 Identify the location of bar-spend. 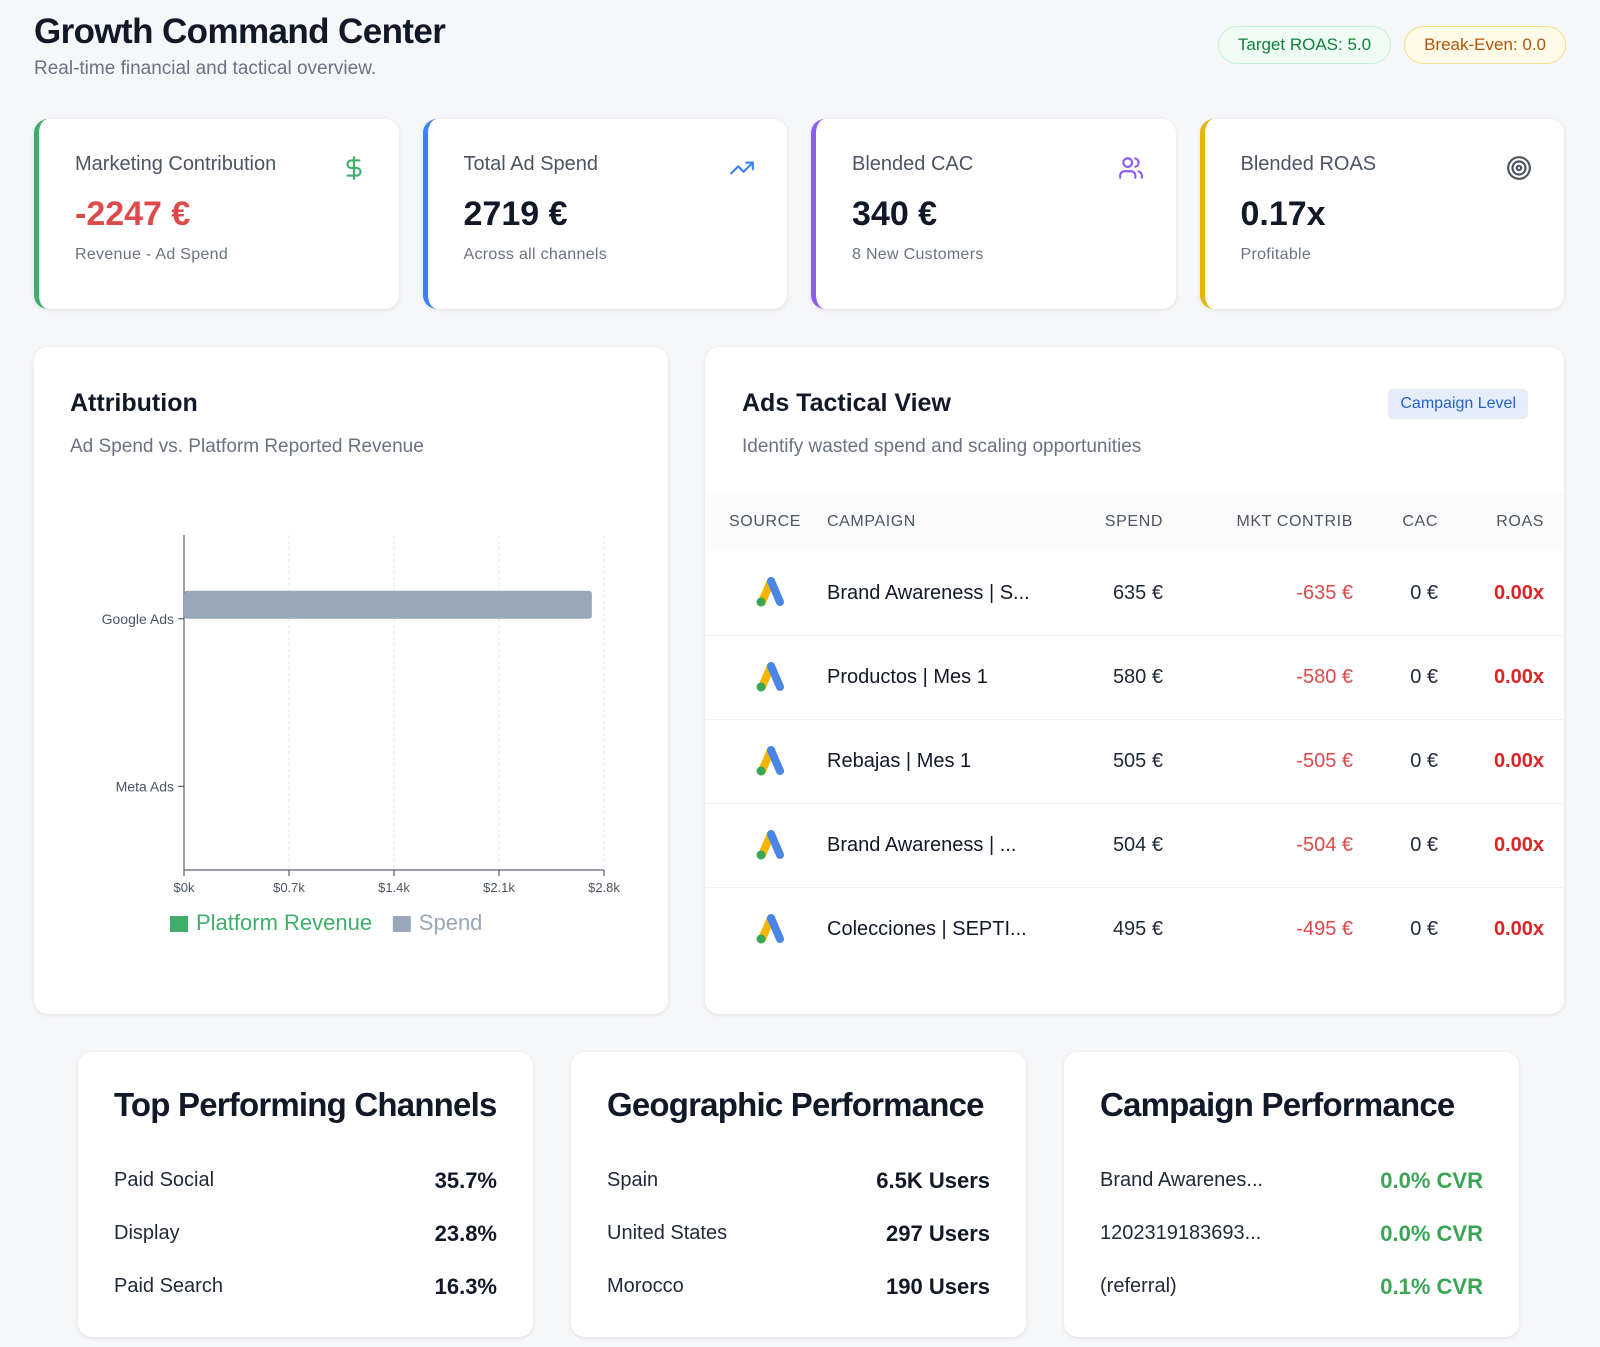
(388, 604).